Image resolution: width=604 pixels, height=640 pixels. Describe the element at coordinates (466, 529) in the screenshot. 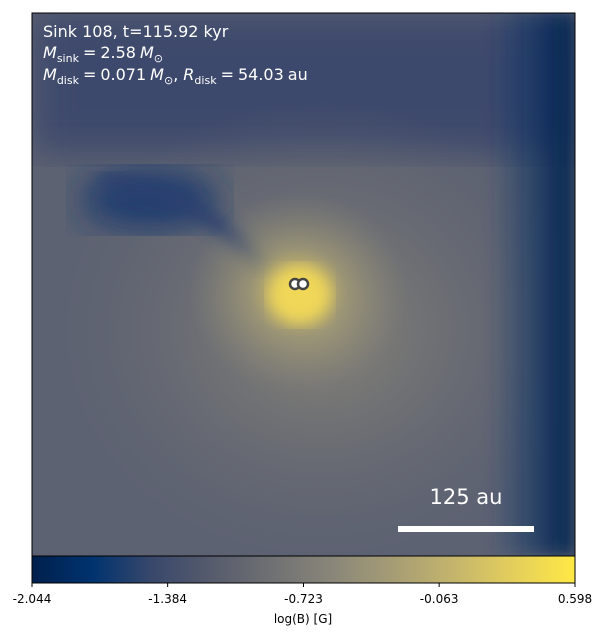

I see `scale-bar` at that location.